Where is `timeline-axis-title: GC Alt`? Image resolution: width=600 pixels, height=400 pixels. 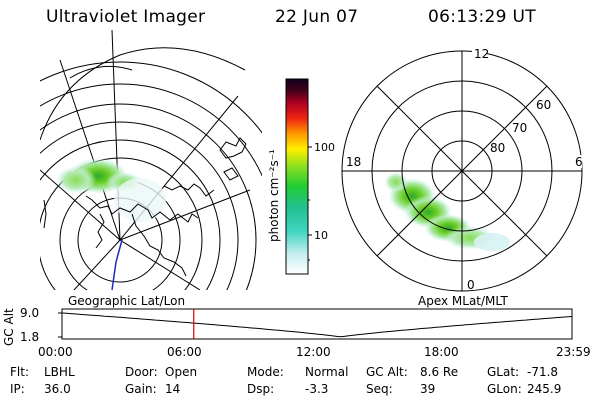
timeline-axis-title: GC Alt is located at coordinates (9, 327).